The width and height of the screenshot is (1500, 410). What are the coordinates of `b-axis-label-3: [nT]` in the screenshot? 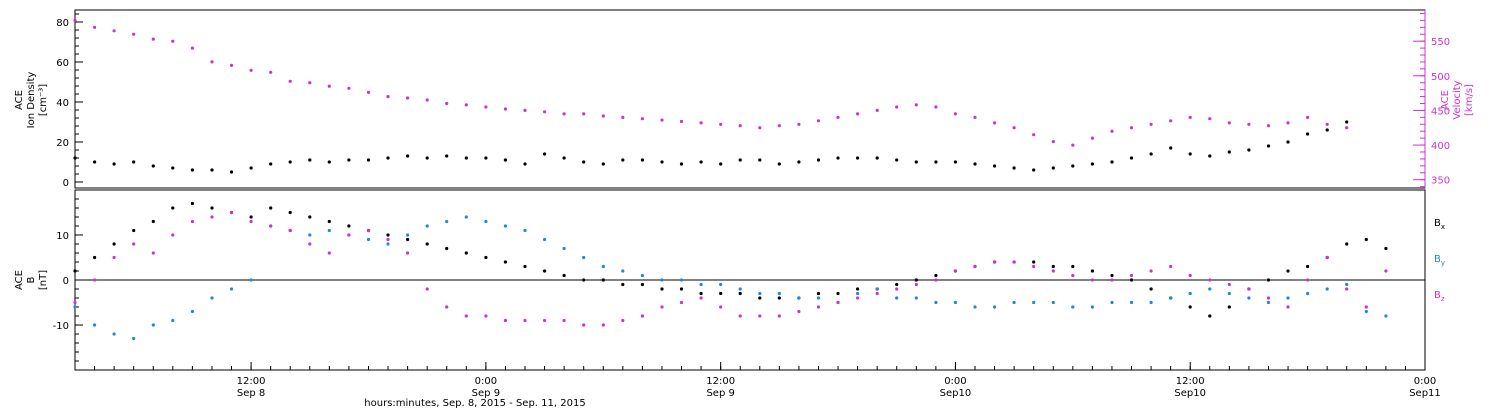 It's located at (43, 280).